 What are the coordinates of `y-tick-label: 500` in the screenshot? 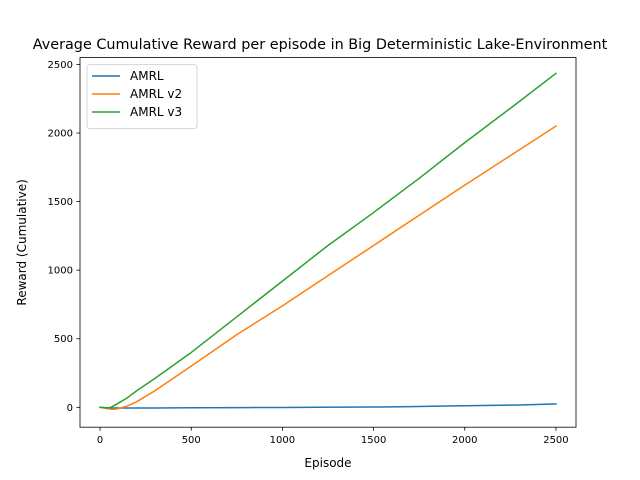 It's located at (63, 339).